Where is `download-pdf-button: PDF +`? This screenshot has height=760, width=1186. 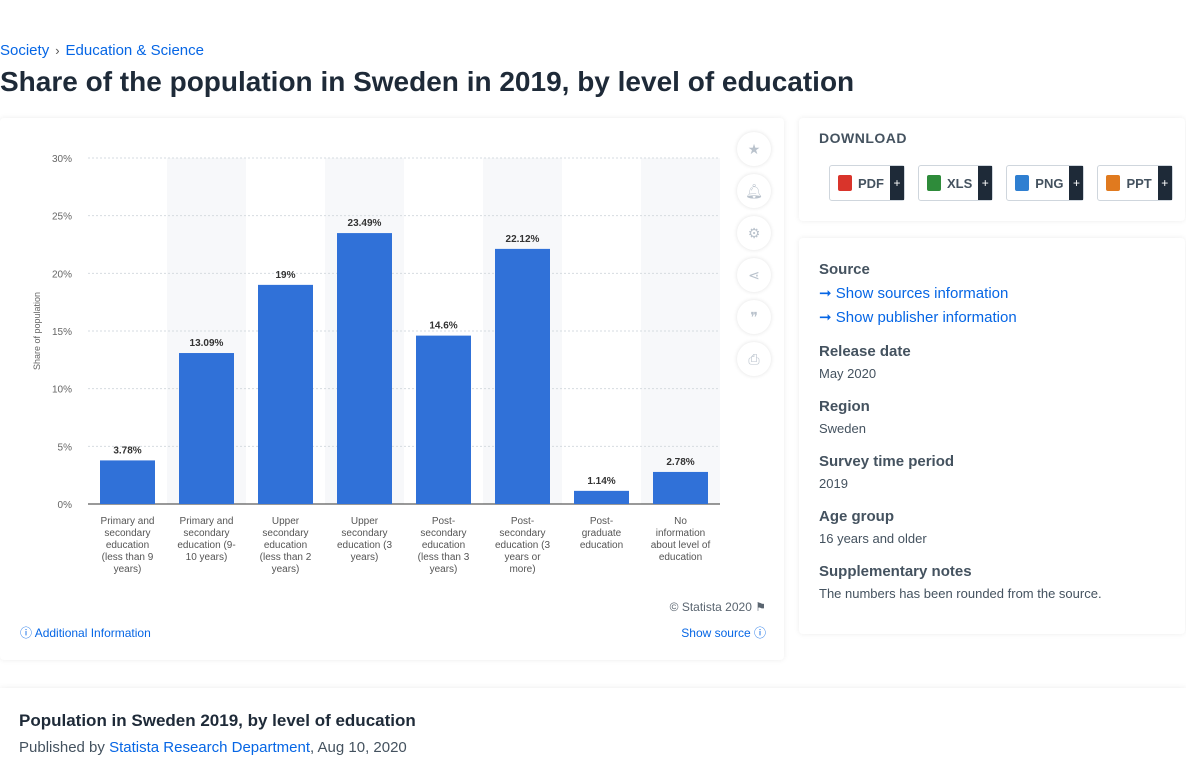
download-pdf-button: PDF + is located at coordinates (867, 183).